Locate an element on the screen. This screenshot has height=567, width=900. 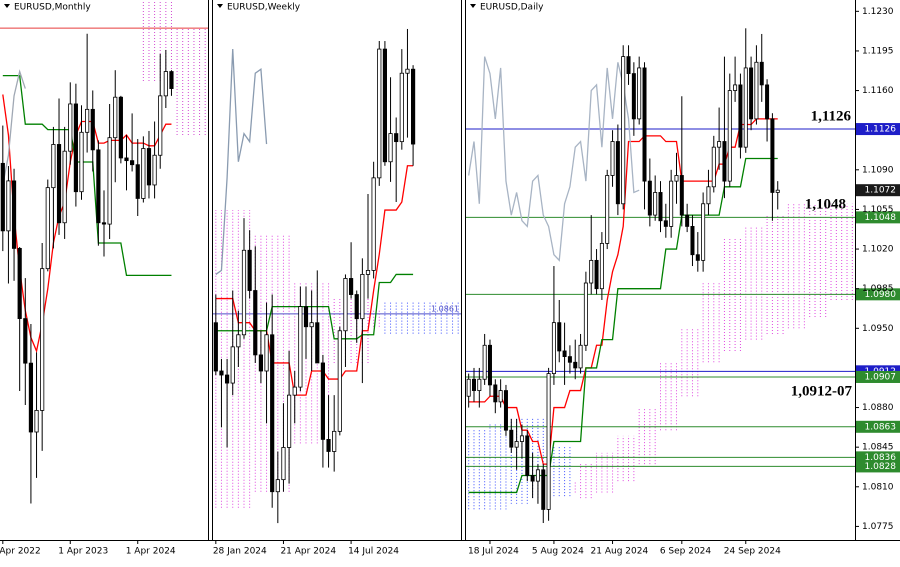
y-tick-label: 1.1055 is located at coordinates (878, 210).